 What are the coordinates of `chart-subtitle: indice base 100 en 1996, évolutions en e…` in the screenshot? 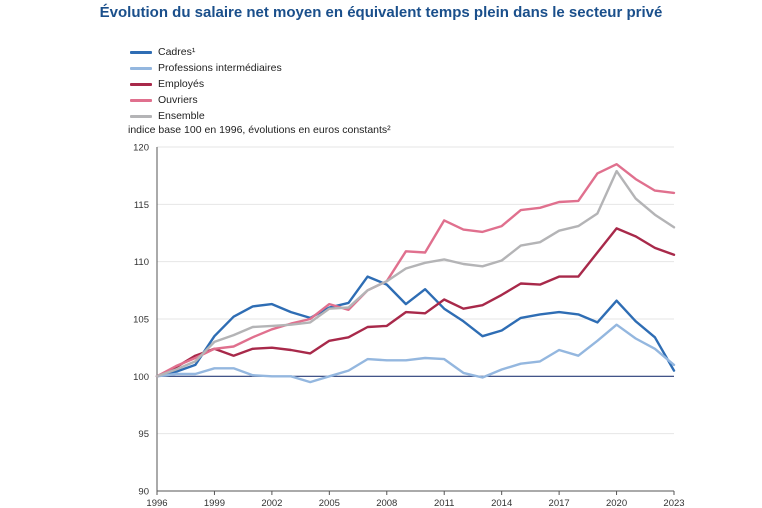 It's located at (259, 130).